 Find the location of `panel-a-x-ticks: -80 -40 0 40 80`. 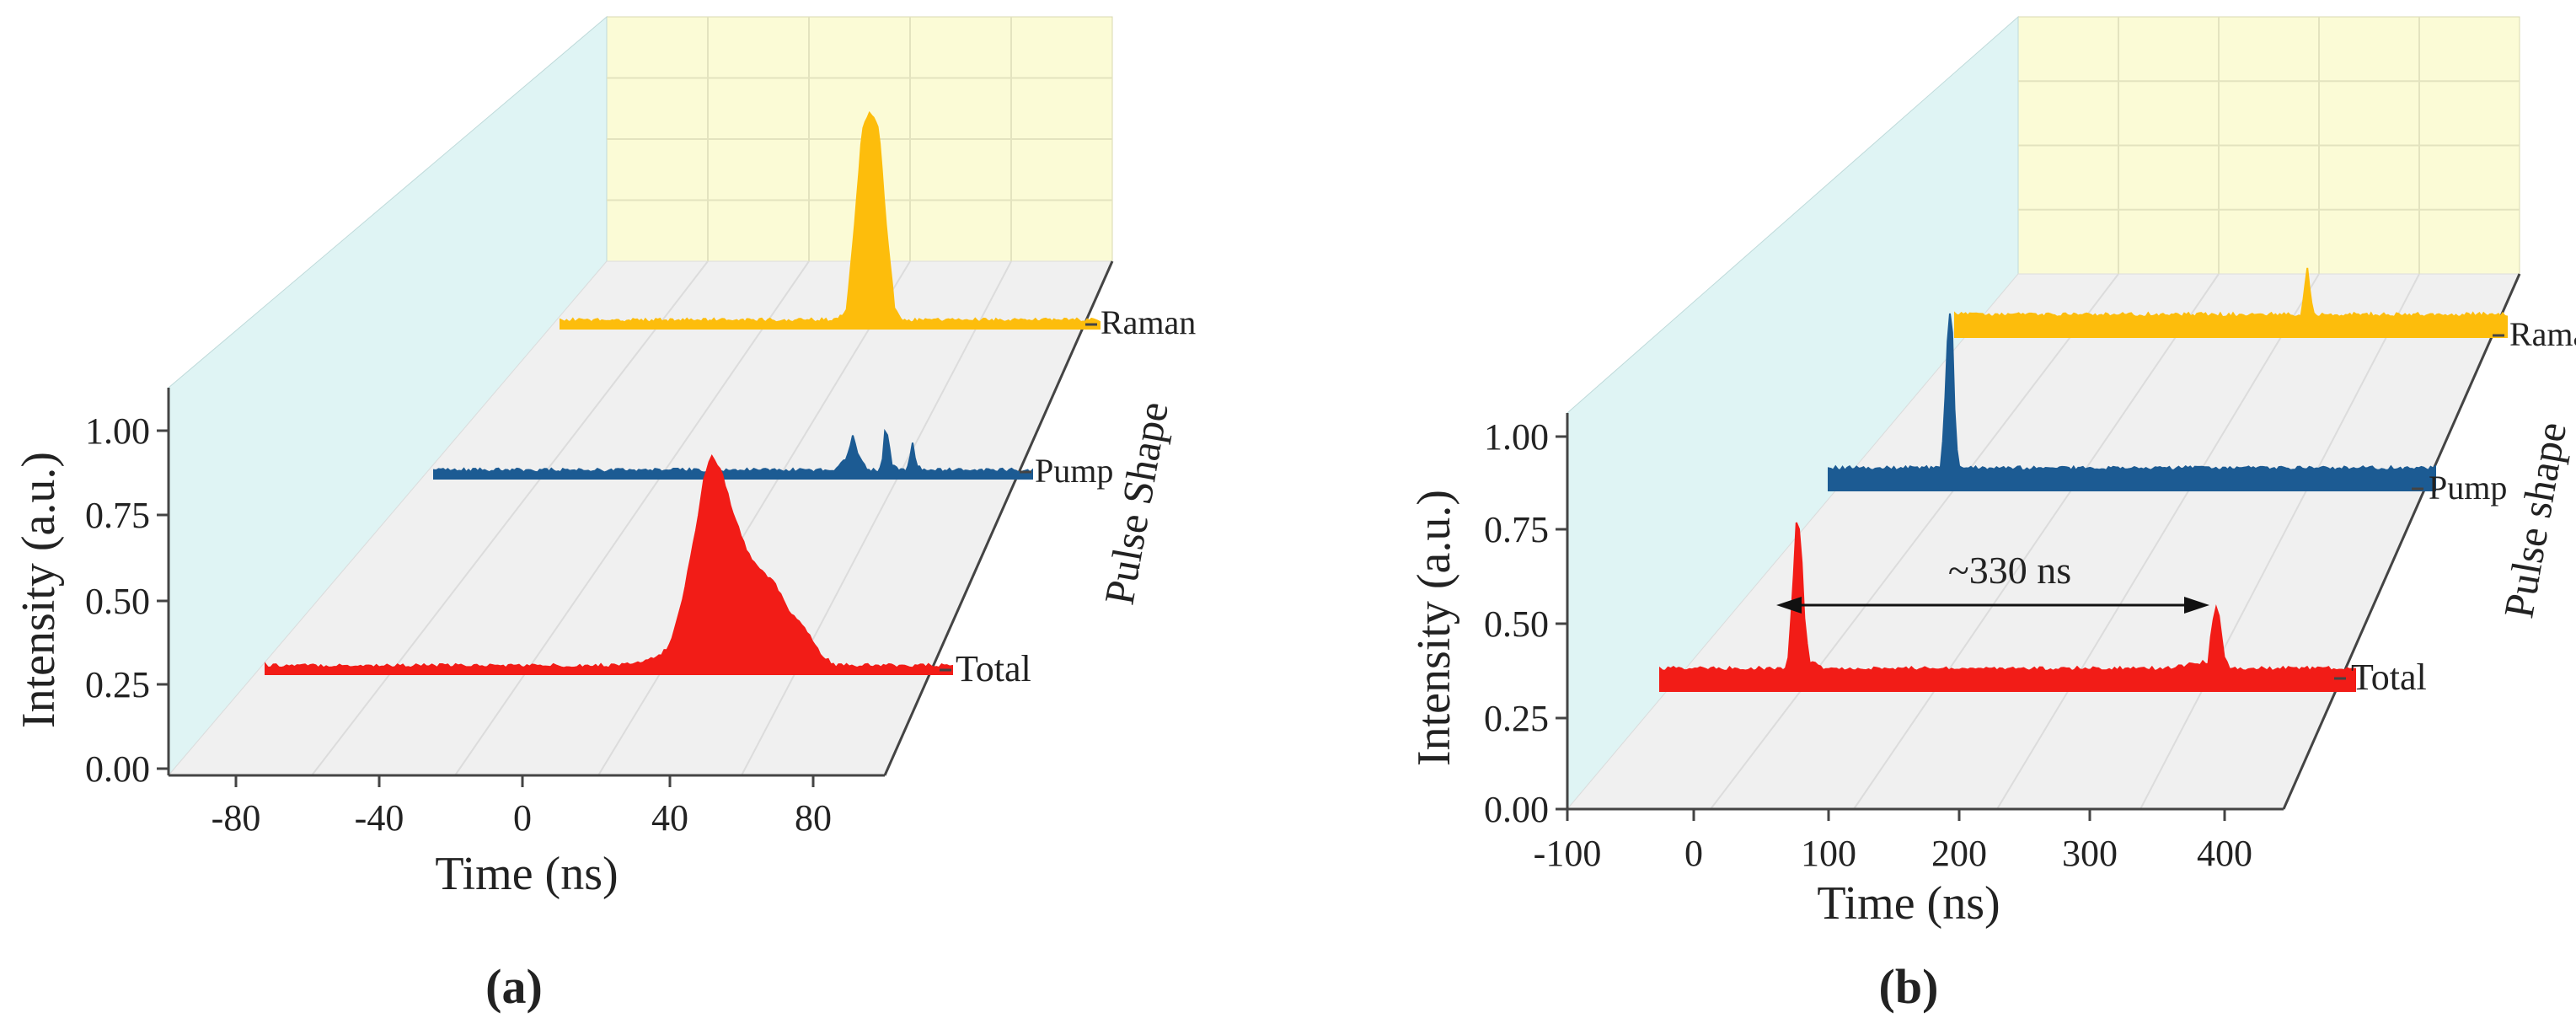

panel-a-x-ticks: -80 -40 0 40 80 is located at coordinates (522, 807).